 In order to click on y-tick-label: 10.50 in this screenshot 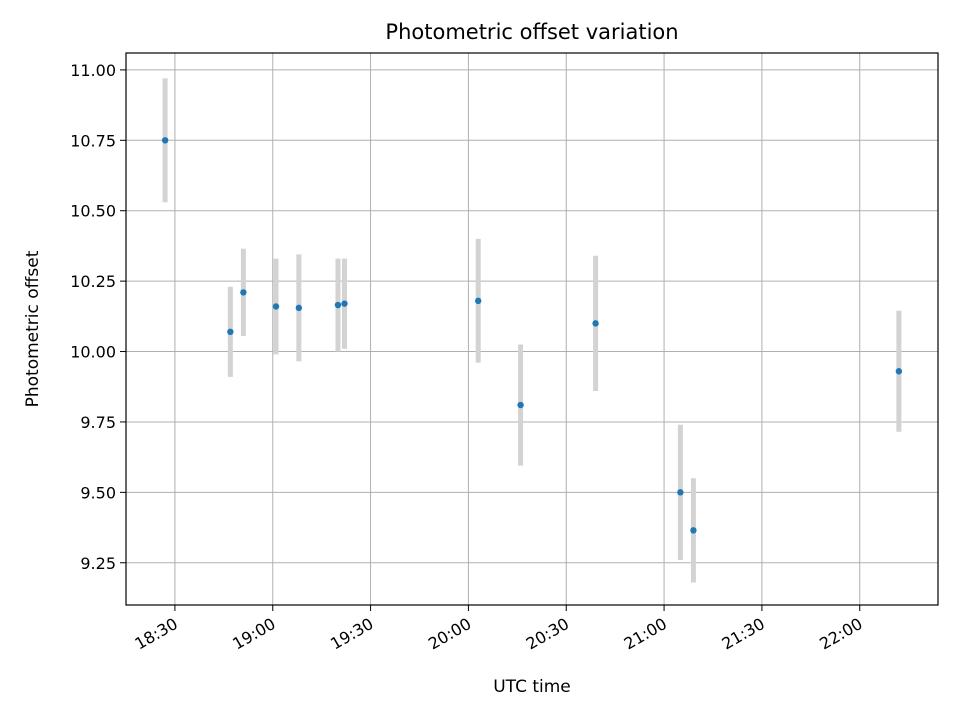, I will do `click(93, 211)`.